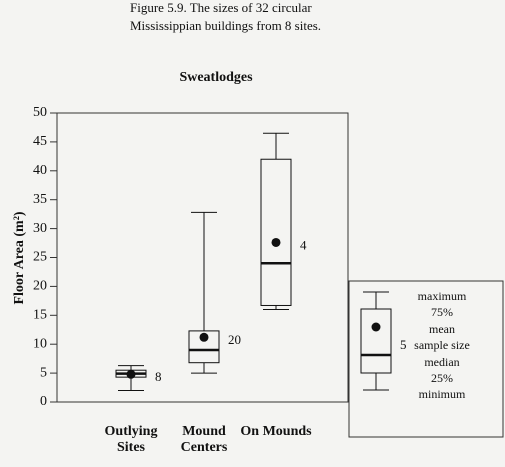 The width and height of the screenshot is (505, 467). Describe the element at coordinates (40, 257) in the screenshot. I see `y-tick-label: 25` at that location.